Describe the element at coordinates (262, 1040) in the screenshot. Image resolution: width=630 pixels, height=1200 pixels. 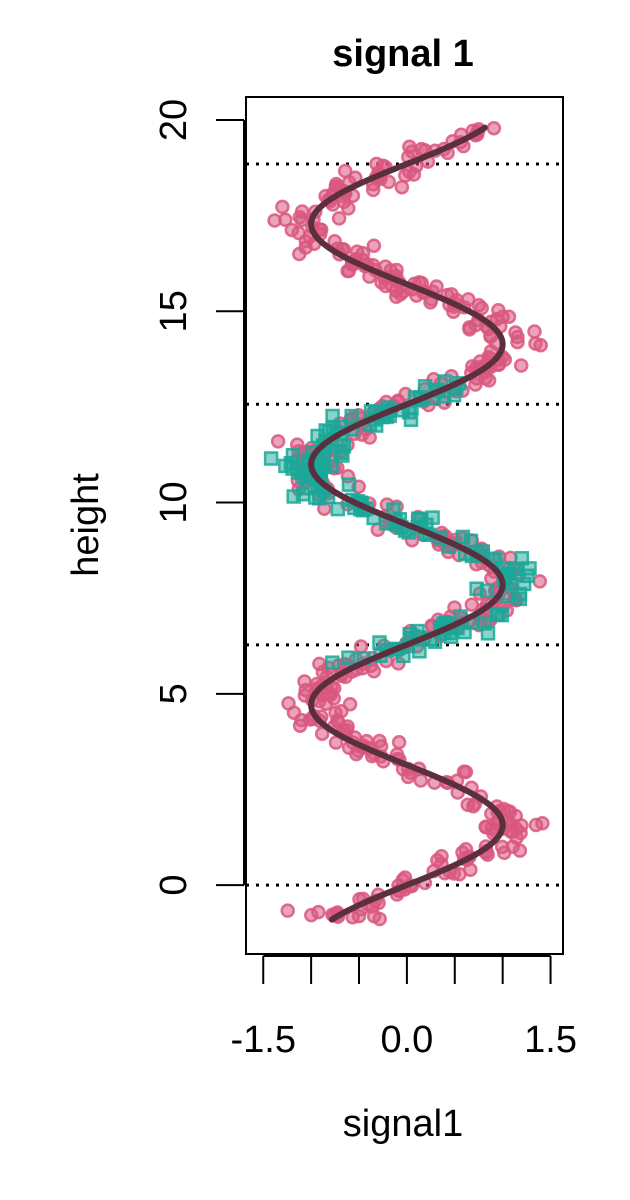
I see `x-tick-label: -1.5` at that location.